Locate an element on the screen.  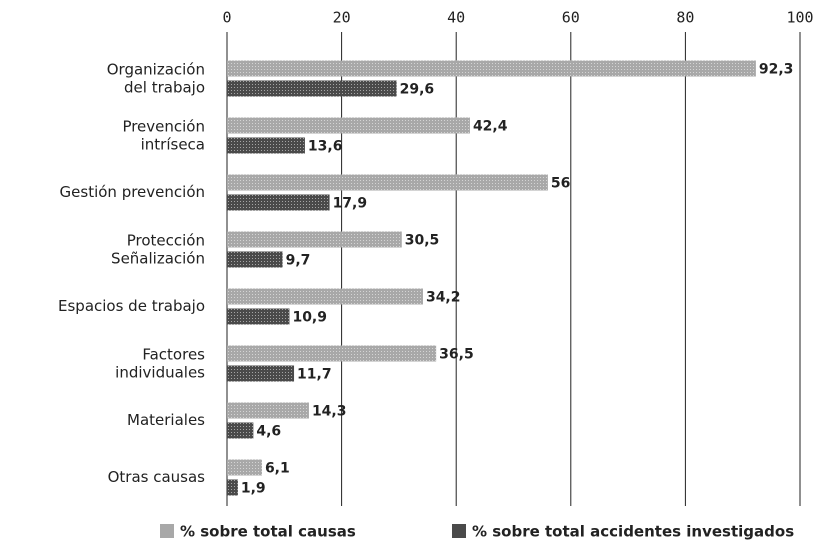
value-label: 36,5 is located at coordinates (456, 355).